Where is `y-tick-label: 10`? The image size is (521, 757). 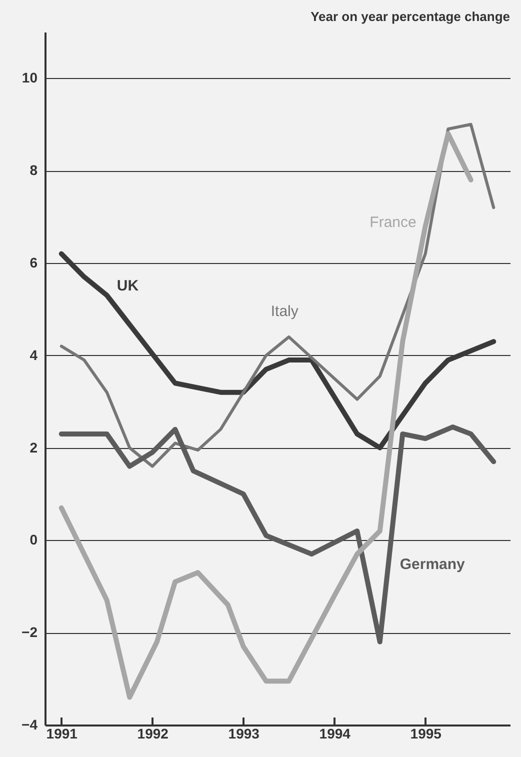
y-tick-label: 10 is located at coordinates (30, 78).